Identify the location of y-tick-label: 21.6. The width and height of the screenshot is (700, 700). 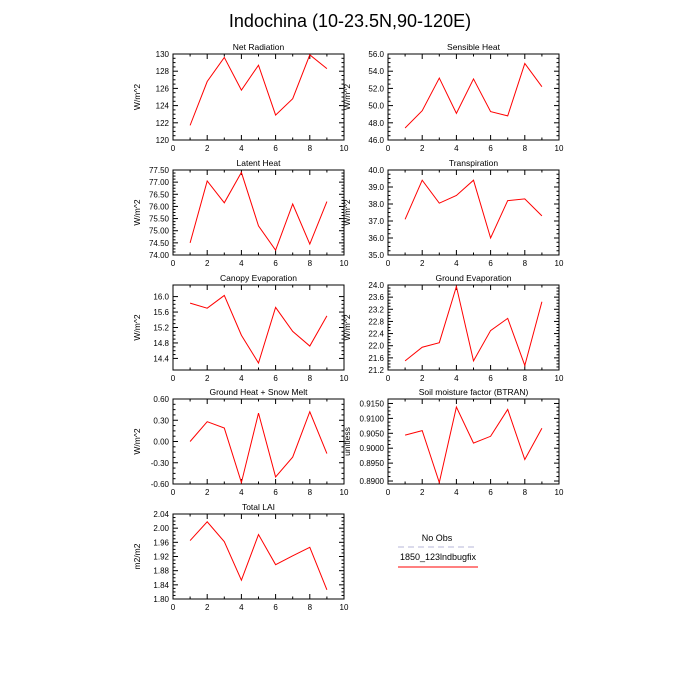
(376, 358).